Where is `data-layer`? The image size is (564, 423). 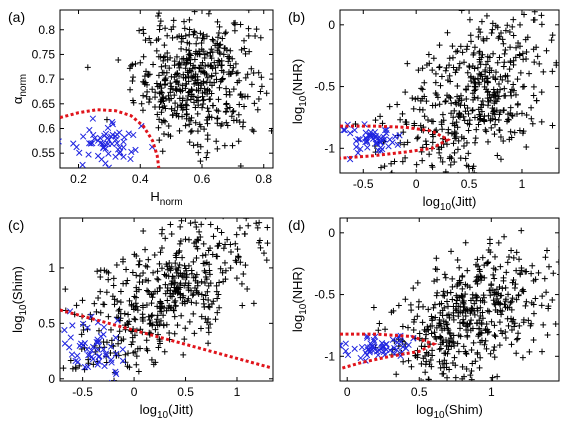
data-layer is located at coordinates (449, 304).